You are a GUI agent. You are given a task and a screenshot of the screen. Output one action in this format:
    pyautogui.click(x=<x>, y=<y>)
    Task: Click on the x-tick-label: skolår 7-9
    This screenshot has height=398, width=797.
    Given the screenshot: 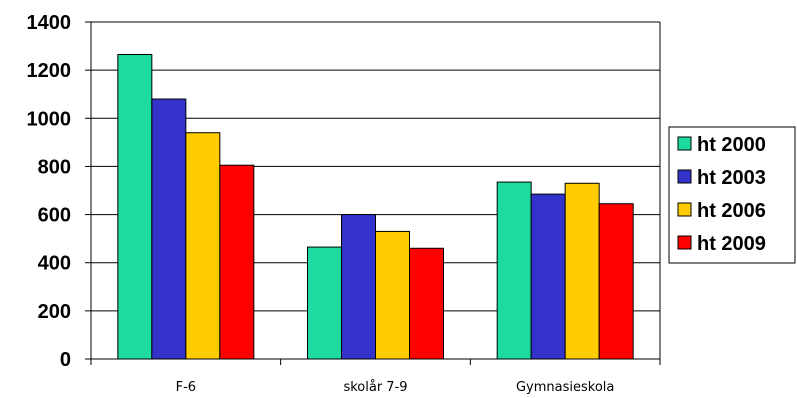 What is the action you would take?
    pyautogui.click(x=375, y=387)
    